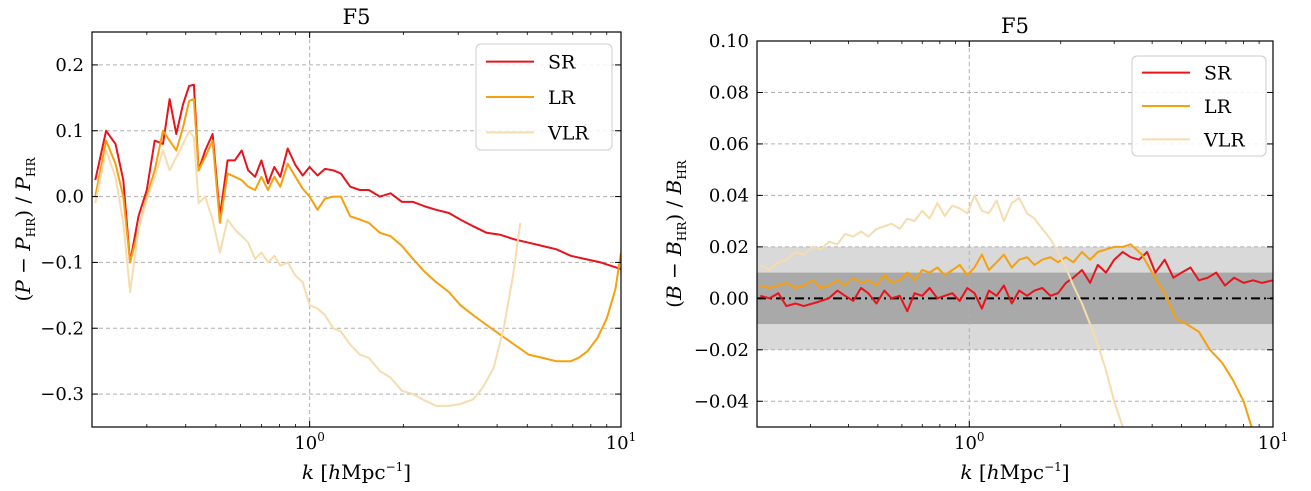 This screenshot has height=491, width=1311. What do you see at coordinates (729, 298) in the screenshot?
I see `y-tick-label: 0.00` at bounding box center [729, 298].